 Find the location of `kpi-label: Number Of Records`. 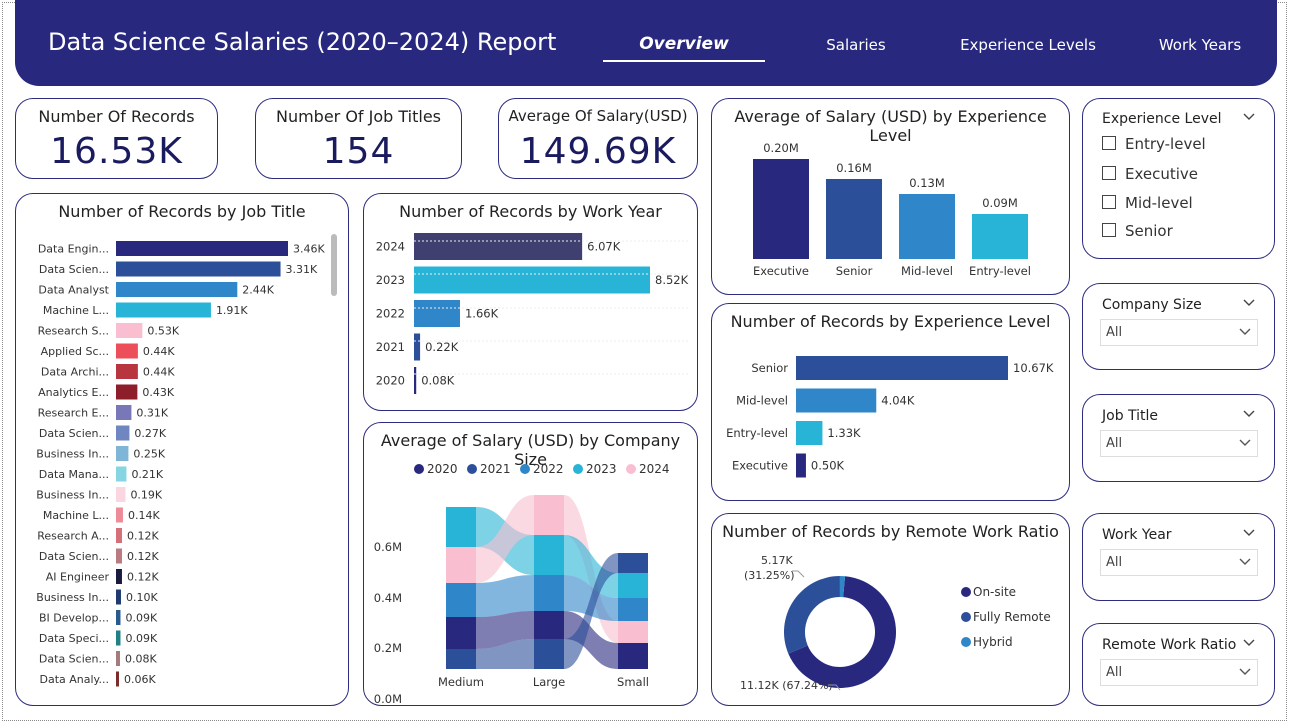

kpi-label: Number Of Records is located at coordinates (116, 116).